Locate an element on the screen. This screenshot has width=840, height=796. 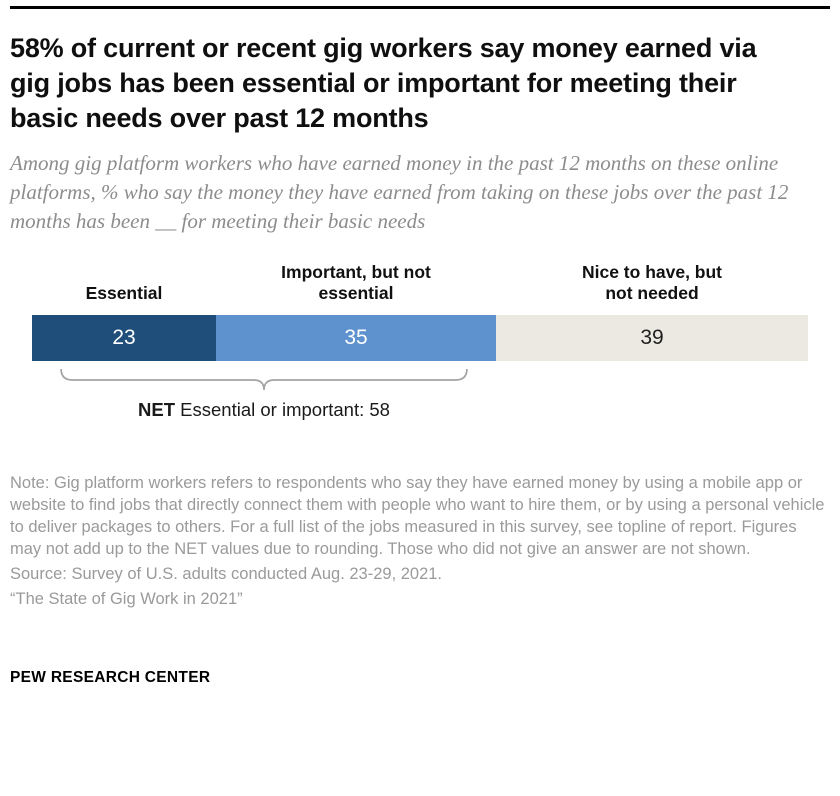
category-label-essential: Essential is located at coordinates (124, 294).